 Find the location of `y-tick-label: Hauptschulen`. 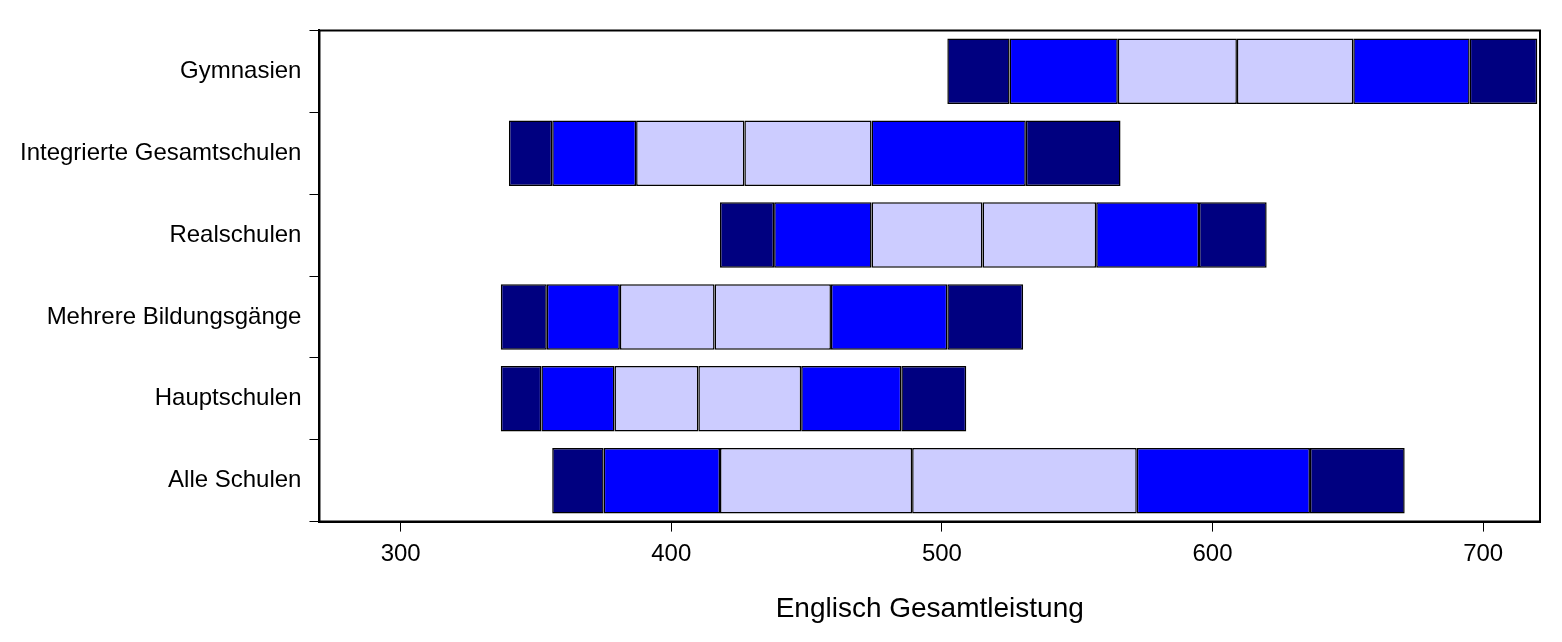

y-tick-label: Hauptschulen is located at coordinates (228, 397).